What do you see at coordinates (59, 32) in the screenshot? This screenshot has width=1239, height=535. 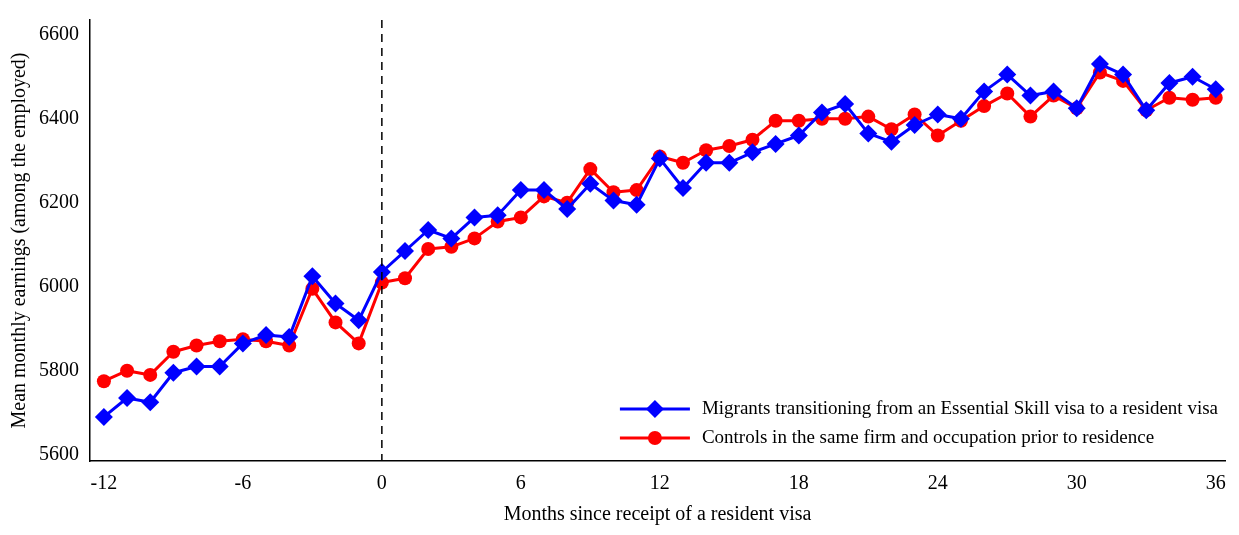 I see `y-tick-label: 6600` at bounding box center [59, 32].